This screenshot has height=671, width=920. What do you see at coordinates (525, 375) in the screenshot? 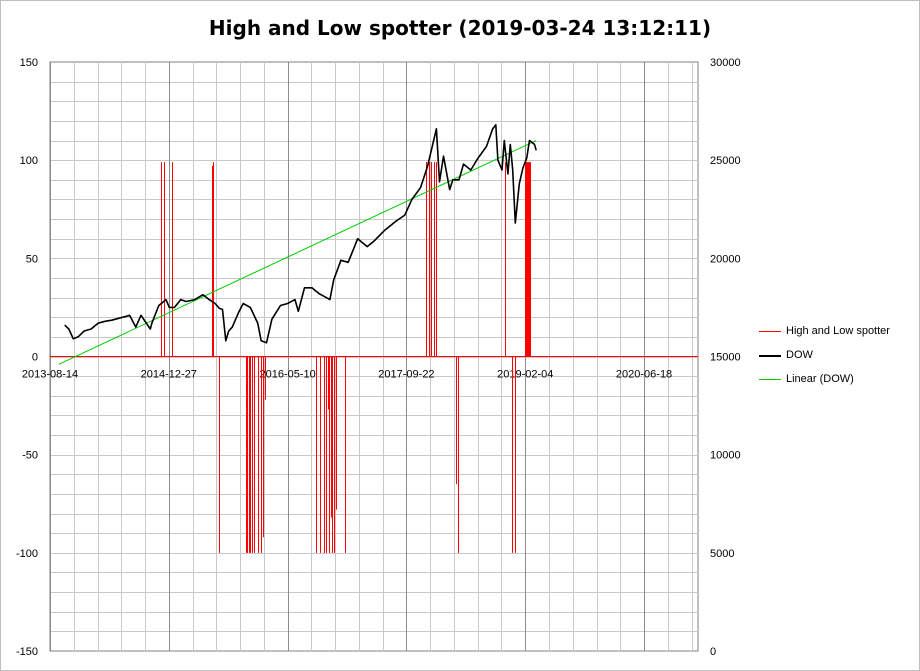
I see `x-tick-label: 2019-02-04` at bounding box center [525, 375].